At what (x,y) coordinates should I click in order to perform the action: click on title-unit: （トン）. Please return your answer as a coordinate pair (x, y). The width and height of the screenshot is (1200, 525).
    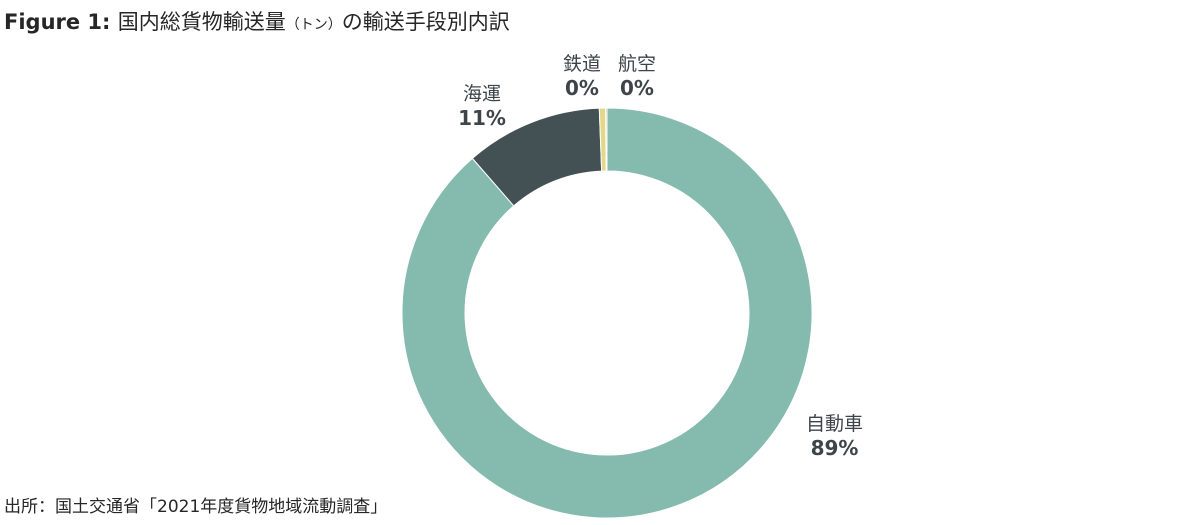
    Looking at the image, I should click on (313, 25).